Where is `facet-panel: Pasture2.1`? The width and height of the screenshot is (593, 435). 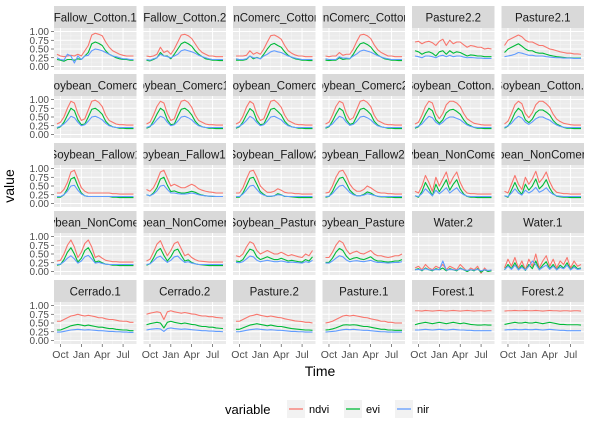
facet-panel: Pasture2.1 is located at coordinates (542, 38).